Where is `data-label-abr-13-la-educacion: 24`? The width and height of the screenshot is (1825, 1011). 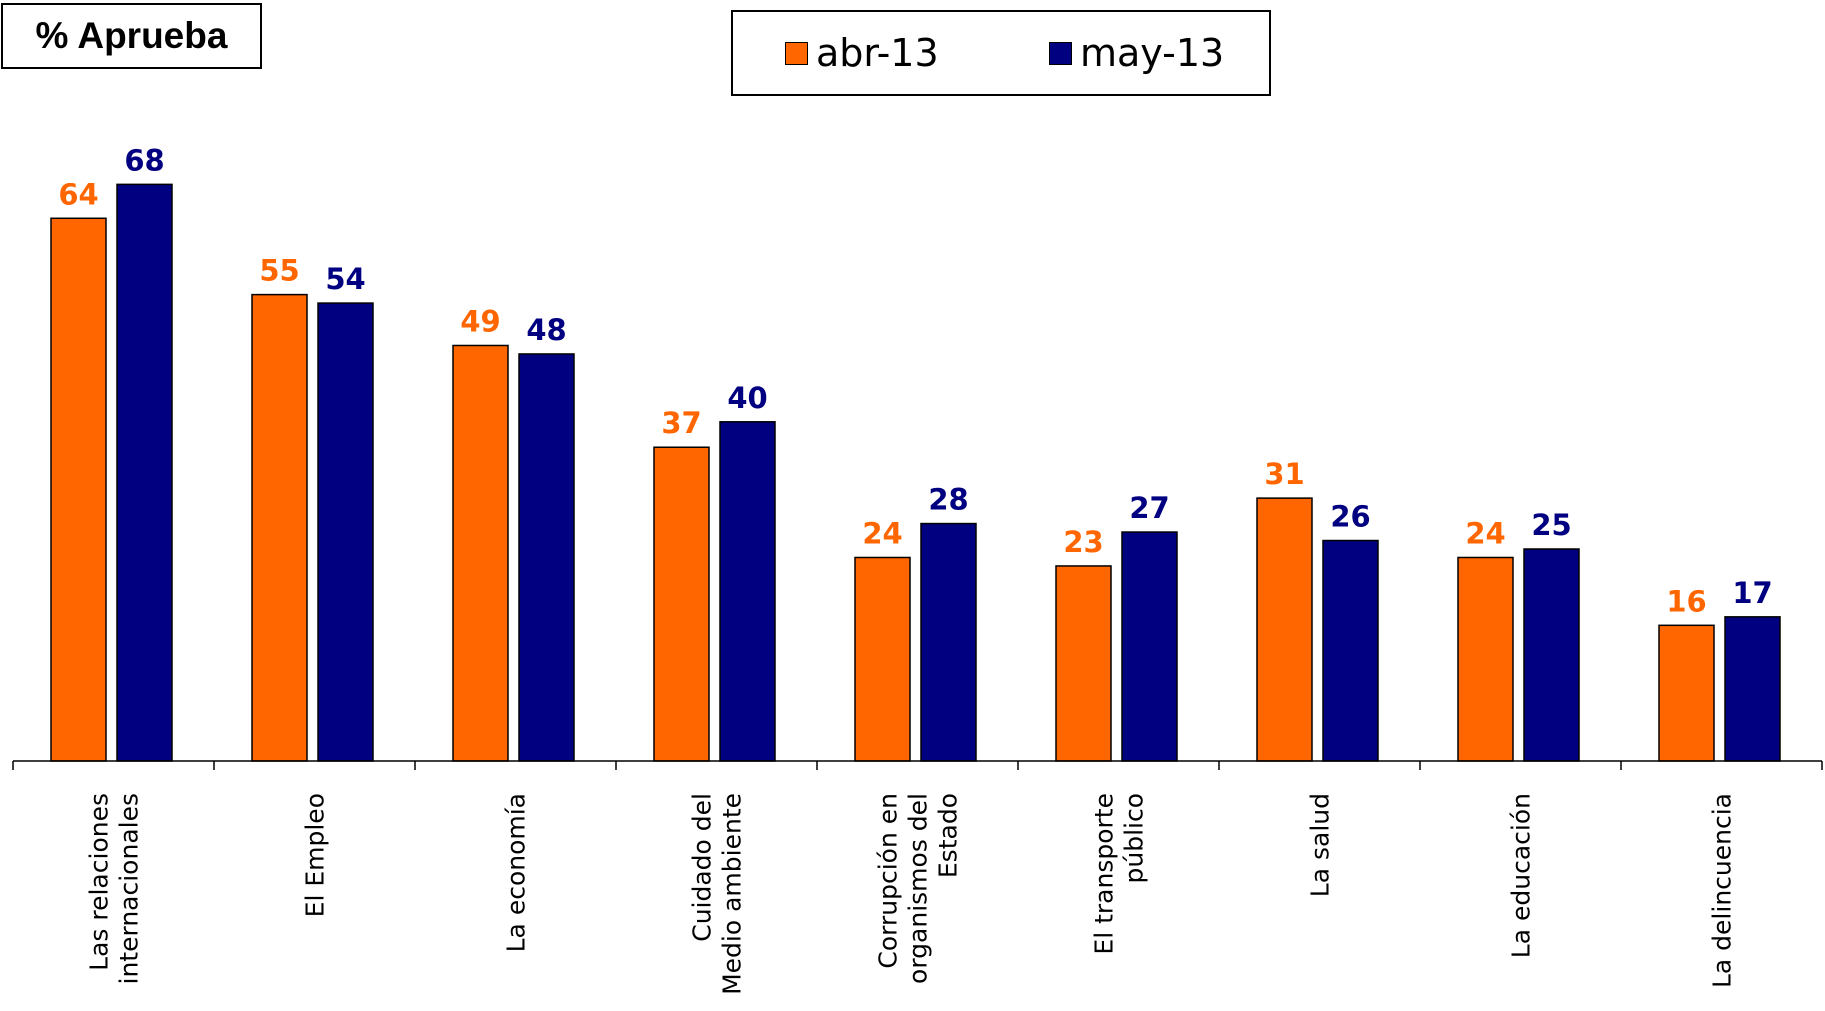
data-label-abr-13-la-educacion: 24 is located at coordinates (1485, 533).